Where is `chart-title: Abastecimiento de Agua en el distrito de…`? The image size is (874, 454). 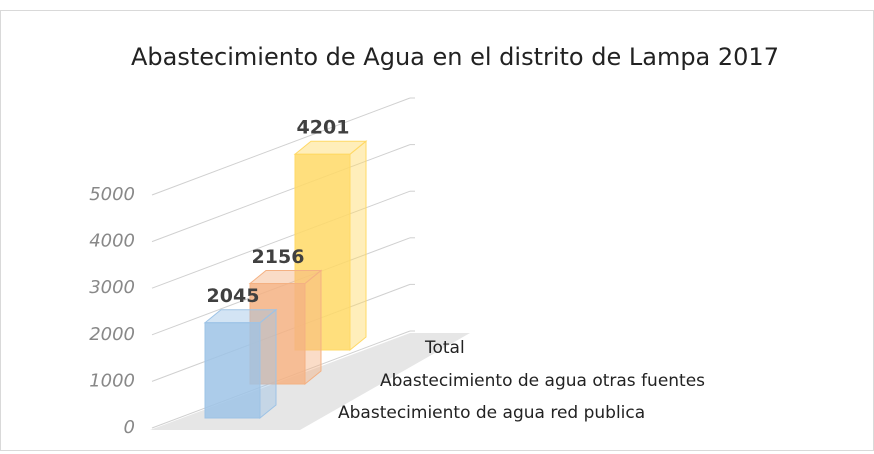 chart-title: Abastecimiento de Agua en el distrito de… is located at coordinates (455, 57).